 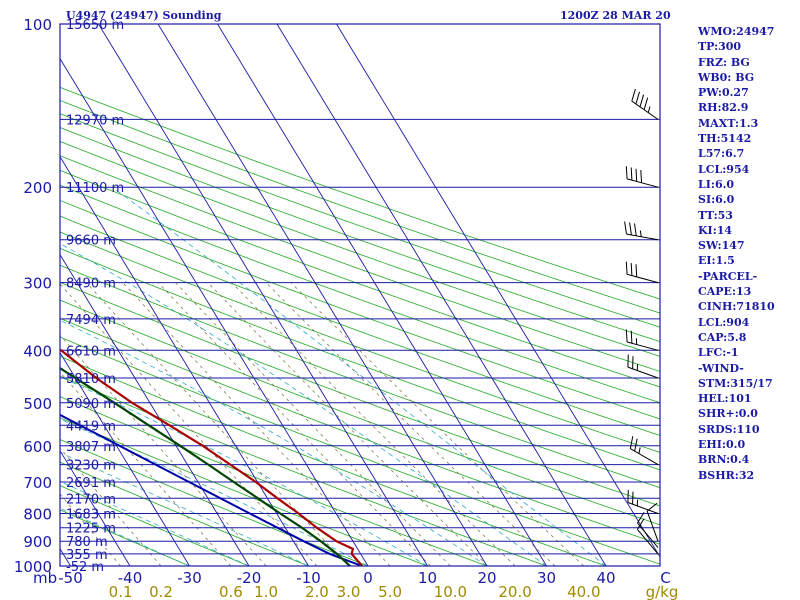 I want to click on mixing-ratio-label: 20.0, so click(x=514, y=591).